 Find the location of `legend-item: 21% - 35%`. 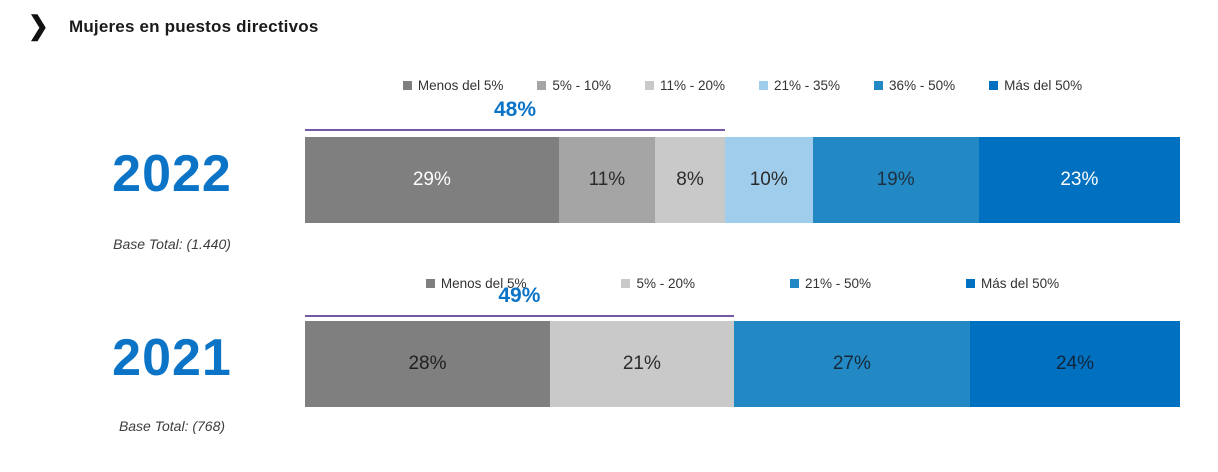

legend-item: 21% - 35% is located at coordinates (799, 85).